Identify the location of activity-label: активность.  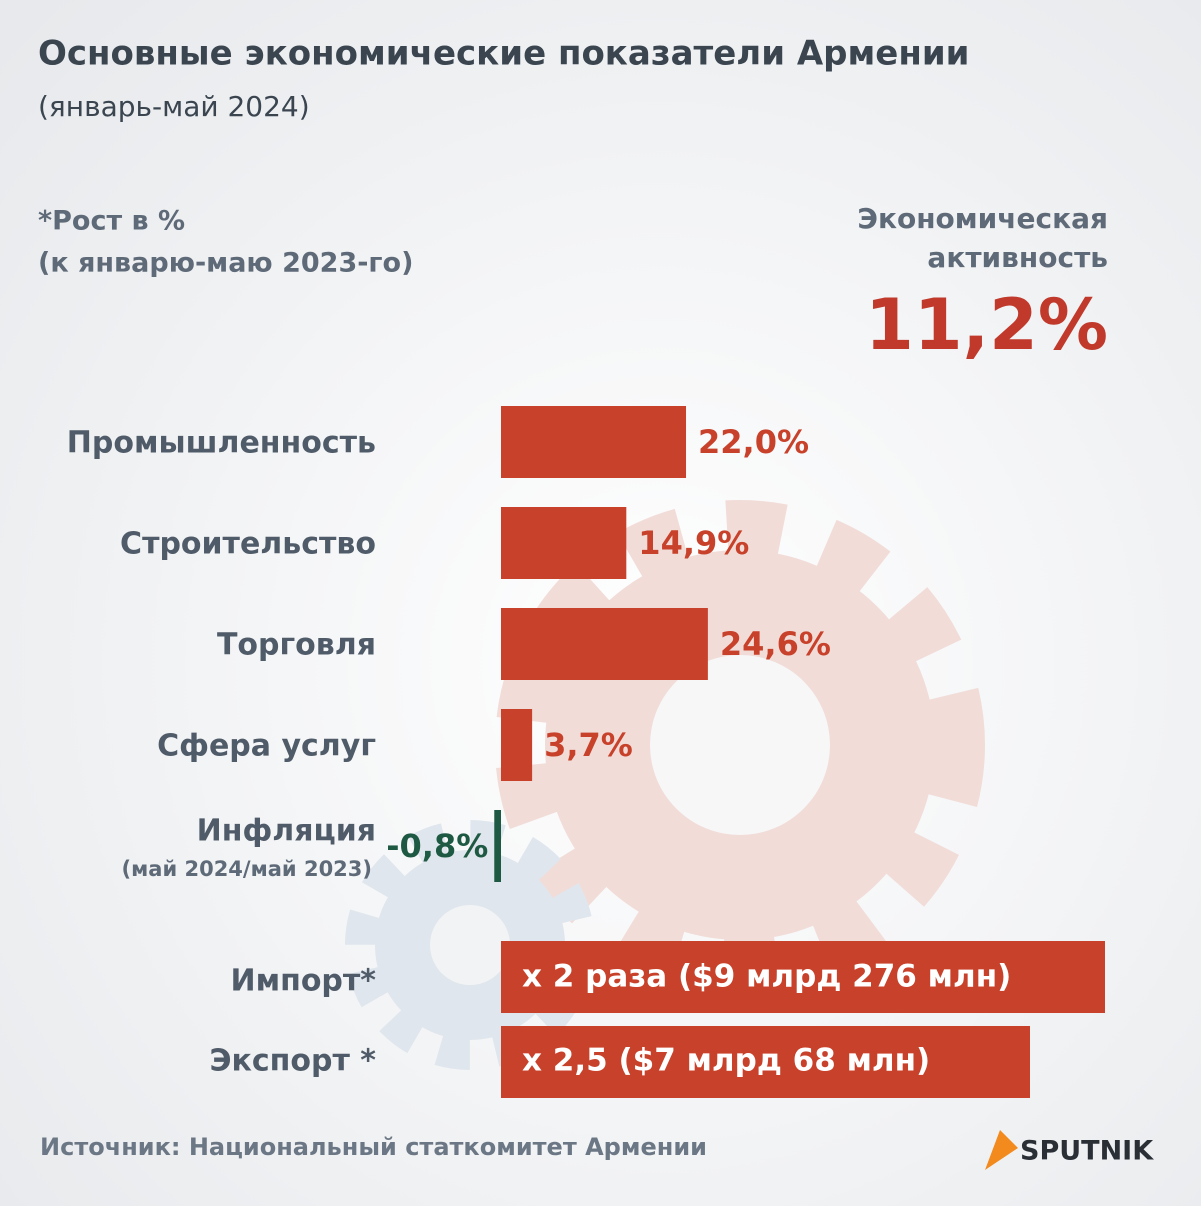
(1017, 257).